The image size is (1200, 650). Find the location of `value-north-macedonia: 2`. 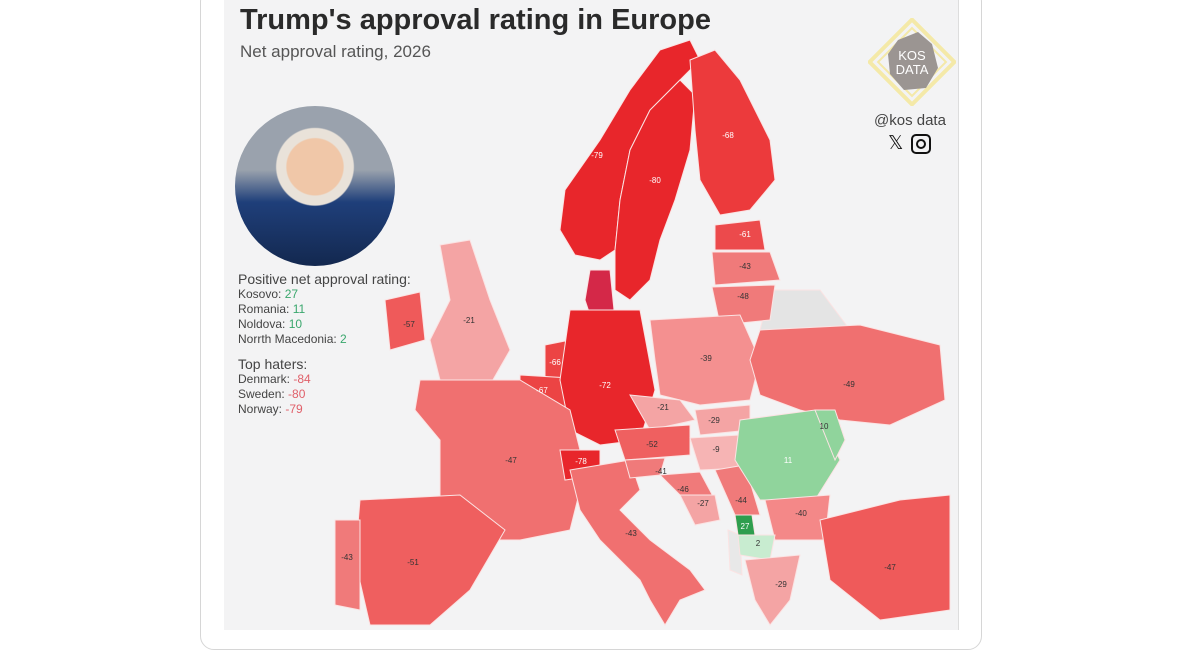

value-north-macedonia: 2 is located at coordinates (758, 543).